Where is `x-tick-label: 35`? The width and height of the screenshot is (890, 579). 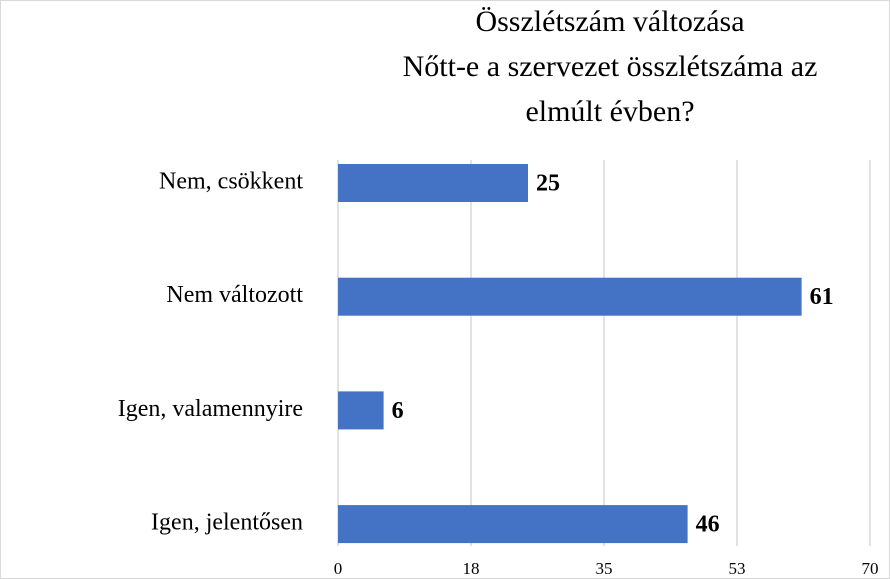
x-tick-label: 35 is located at coordinates (604, 568).